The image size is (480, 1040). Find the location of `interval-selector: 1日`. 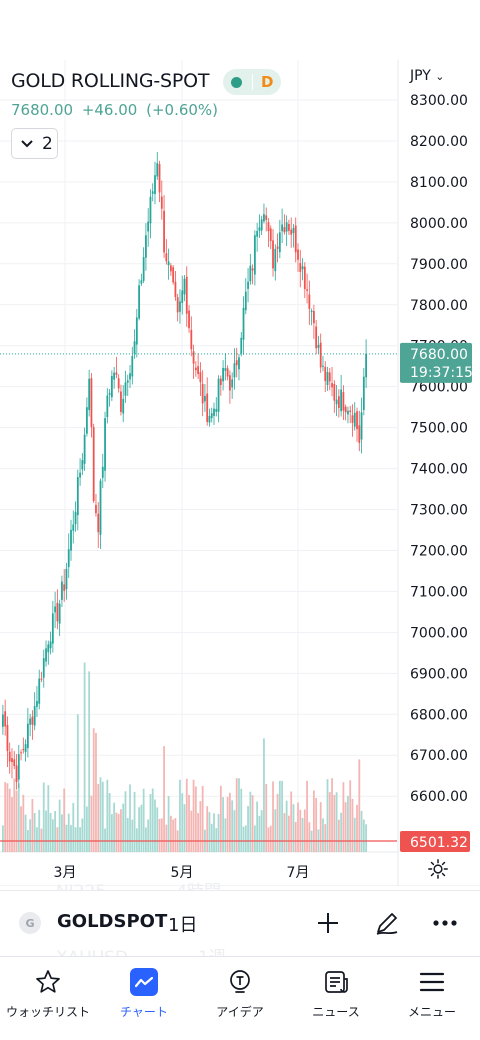

interval-selector: 1日 is located at coordinates (183, 925).